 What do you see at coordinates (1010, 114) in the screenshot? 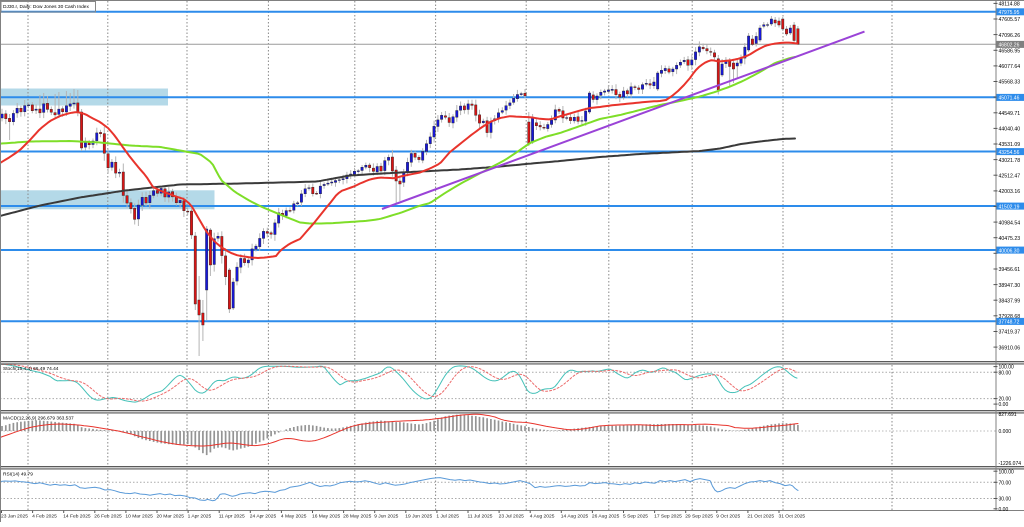
I see `svg-text: 44549.71` at bounding box center [1010, 114].